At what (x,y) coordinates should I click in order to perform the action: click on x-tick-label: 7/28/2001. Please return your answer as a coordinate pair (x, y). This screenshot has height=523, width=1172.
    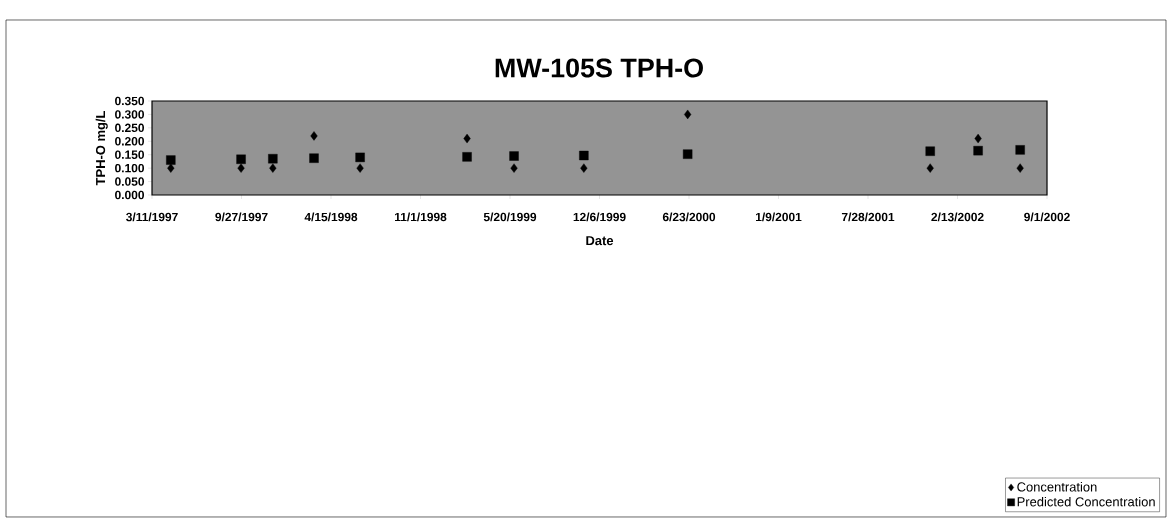
    Looking at the image, I should click on (868, 217).